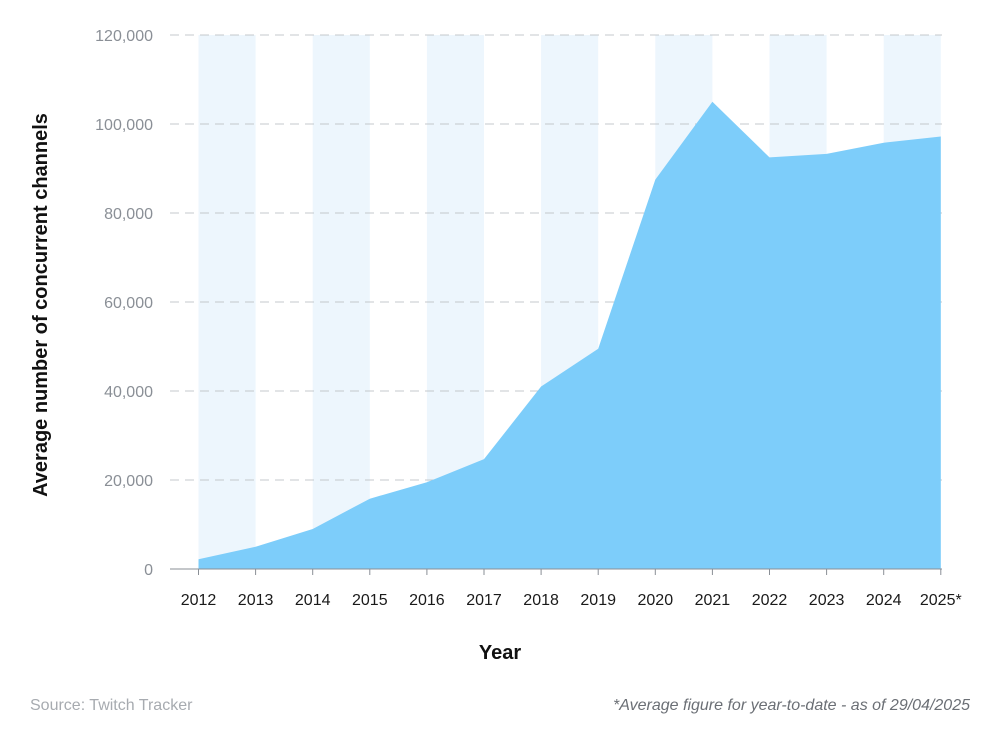  I want to click on y-tick-label: 20,000, so click(128, 481).